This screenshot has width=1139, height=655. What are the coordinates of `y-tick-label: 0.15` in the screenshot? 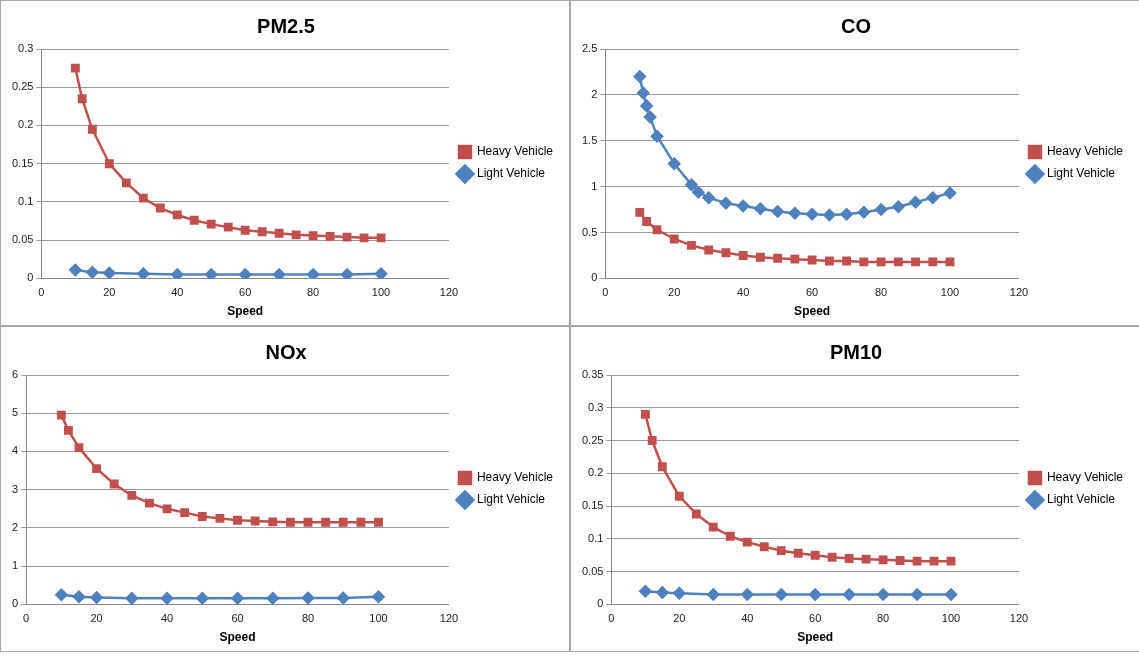 It's located at (592, 505).